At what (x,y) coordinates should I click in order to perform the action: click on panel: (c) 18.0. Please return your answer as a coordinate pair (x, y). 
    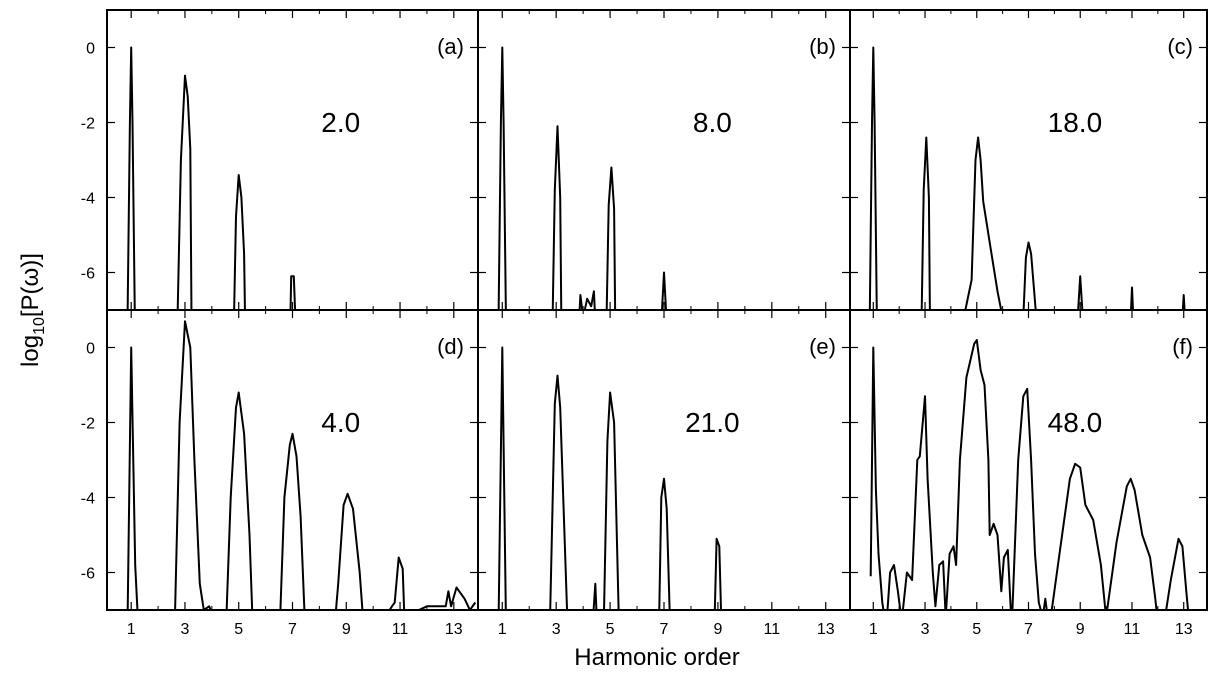
    Looking at the image, I should click on (1028, 160).